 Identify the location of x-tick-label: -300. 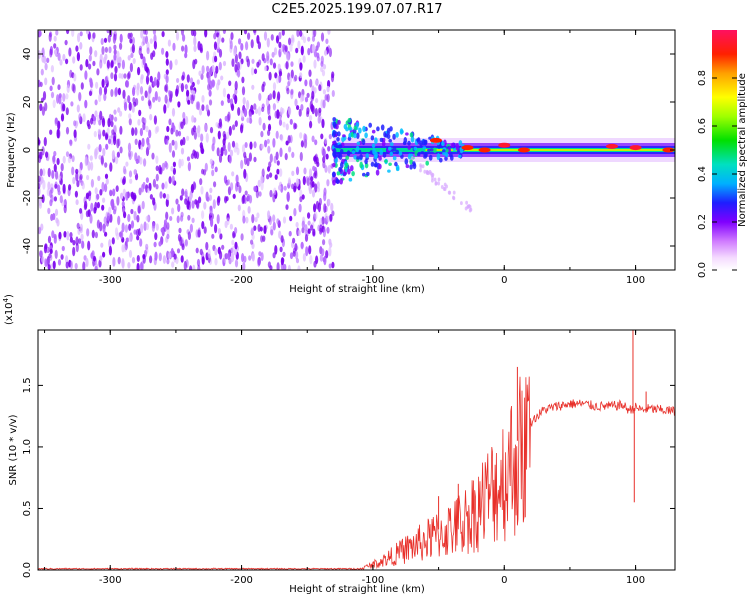
(110, 280).